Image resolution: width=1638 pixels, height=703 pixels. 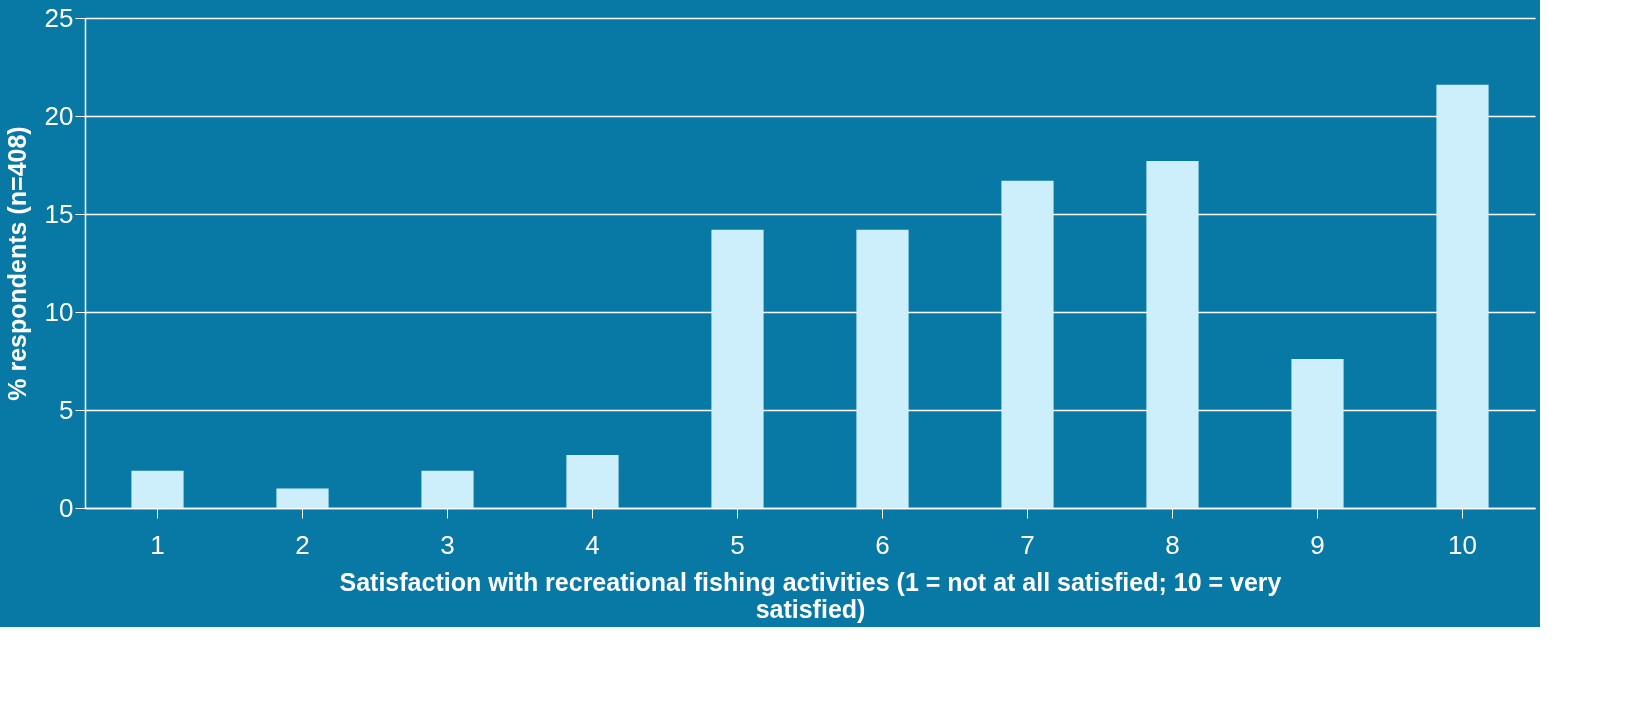 I want to click on y-tick-label: 0, so click(x=66, y=507).